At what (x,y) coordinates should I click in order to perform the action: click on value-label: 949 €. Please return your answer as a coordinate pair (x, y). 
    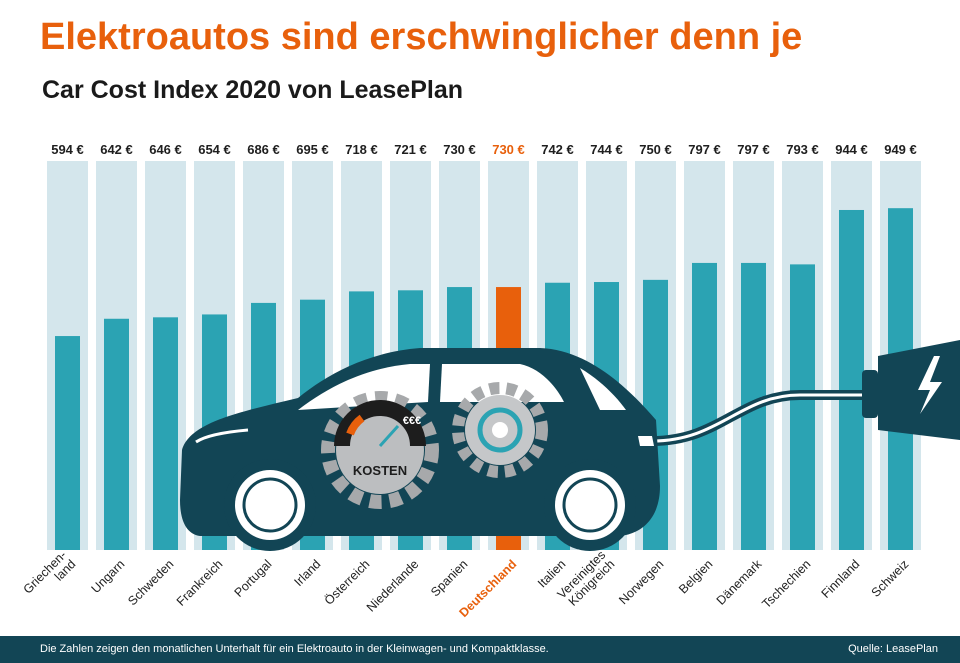
    Looking at the image, I should click on (900, 149).